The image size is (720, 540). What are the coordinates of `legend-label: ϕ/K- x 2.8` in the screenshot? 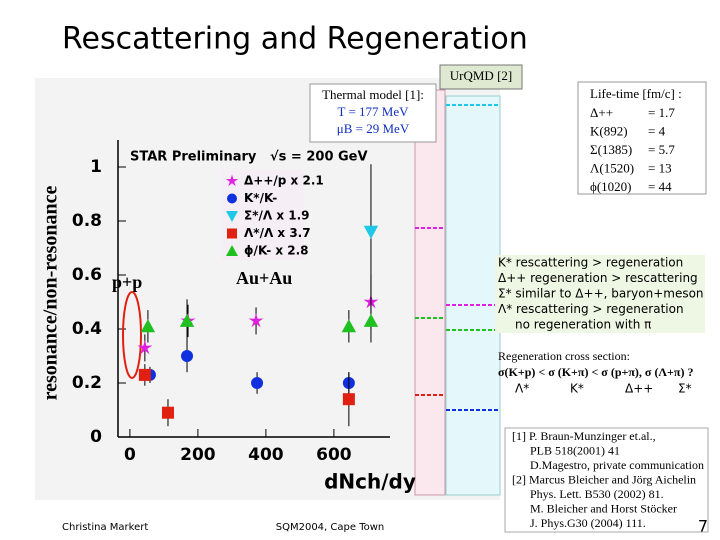 It's located at (276, 251).